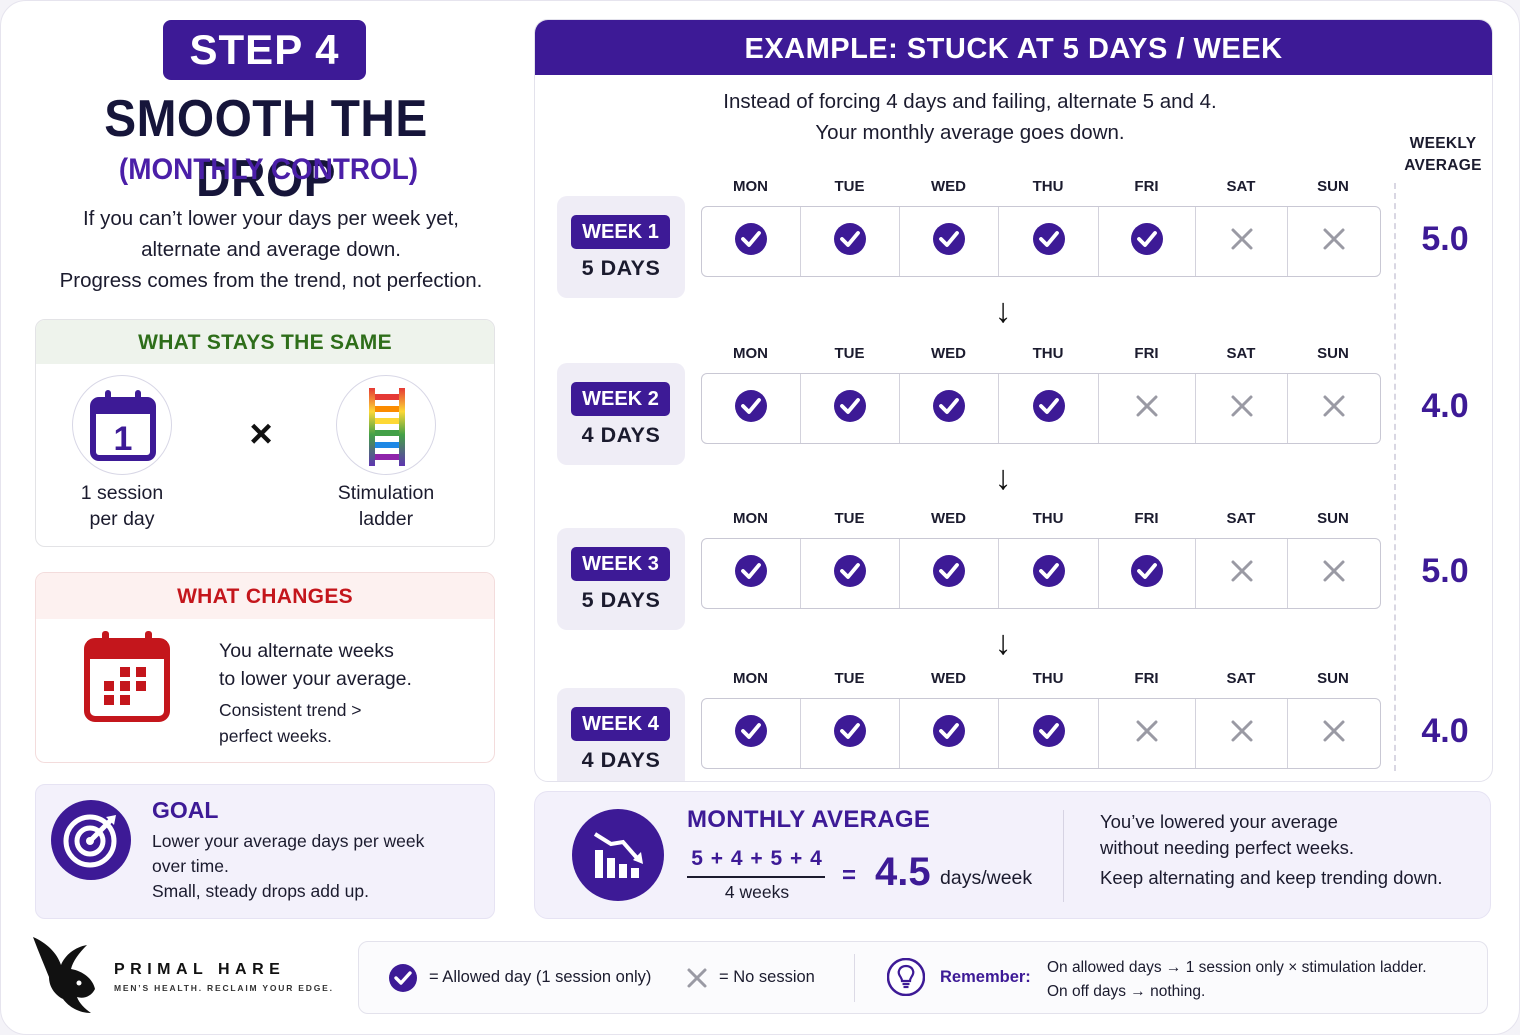  What do you see at coordinates (1443, 155) in the screenshot?
I see `weekly-average-label: WEEKLY AVERAGE` at bounding box center [1443, 155].